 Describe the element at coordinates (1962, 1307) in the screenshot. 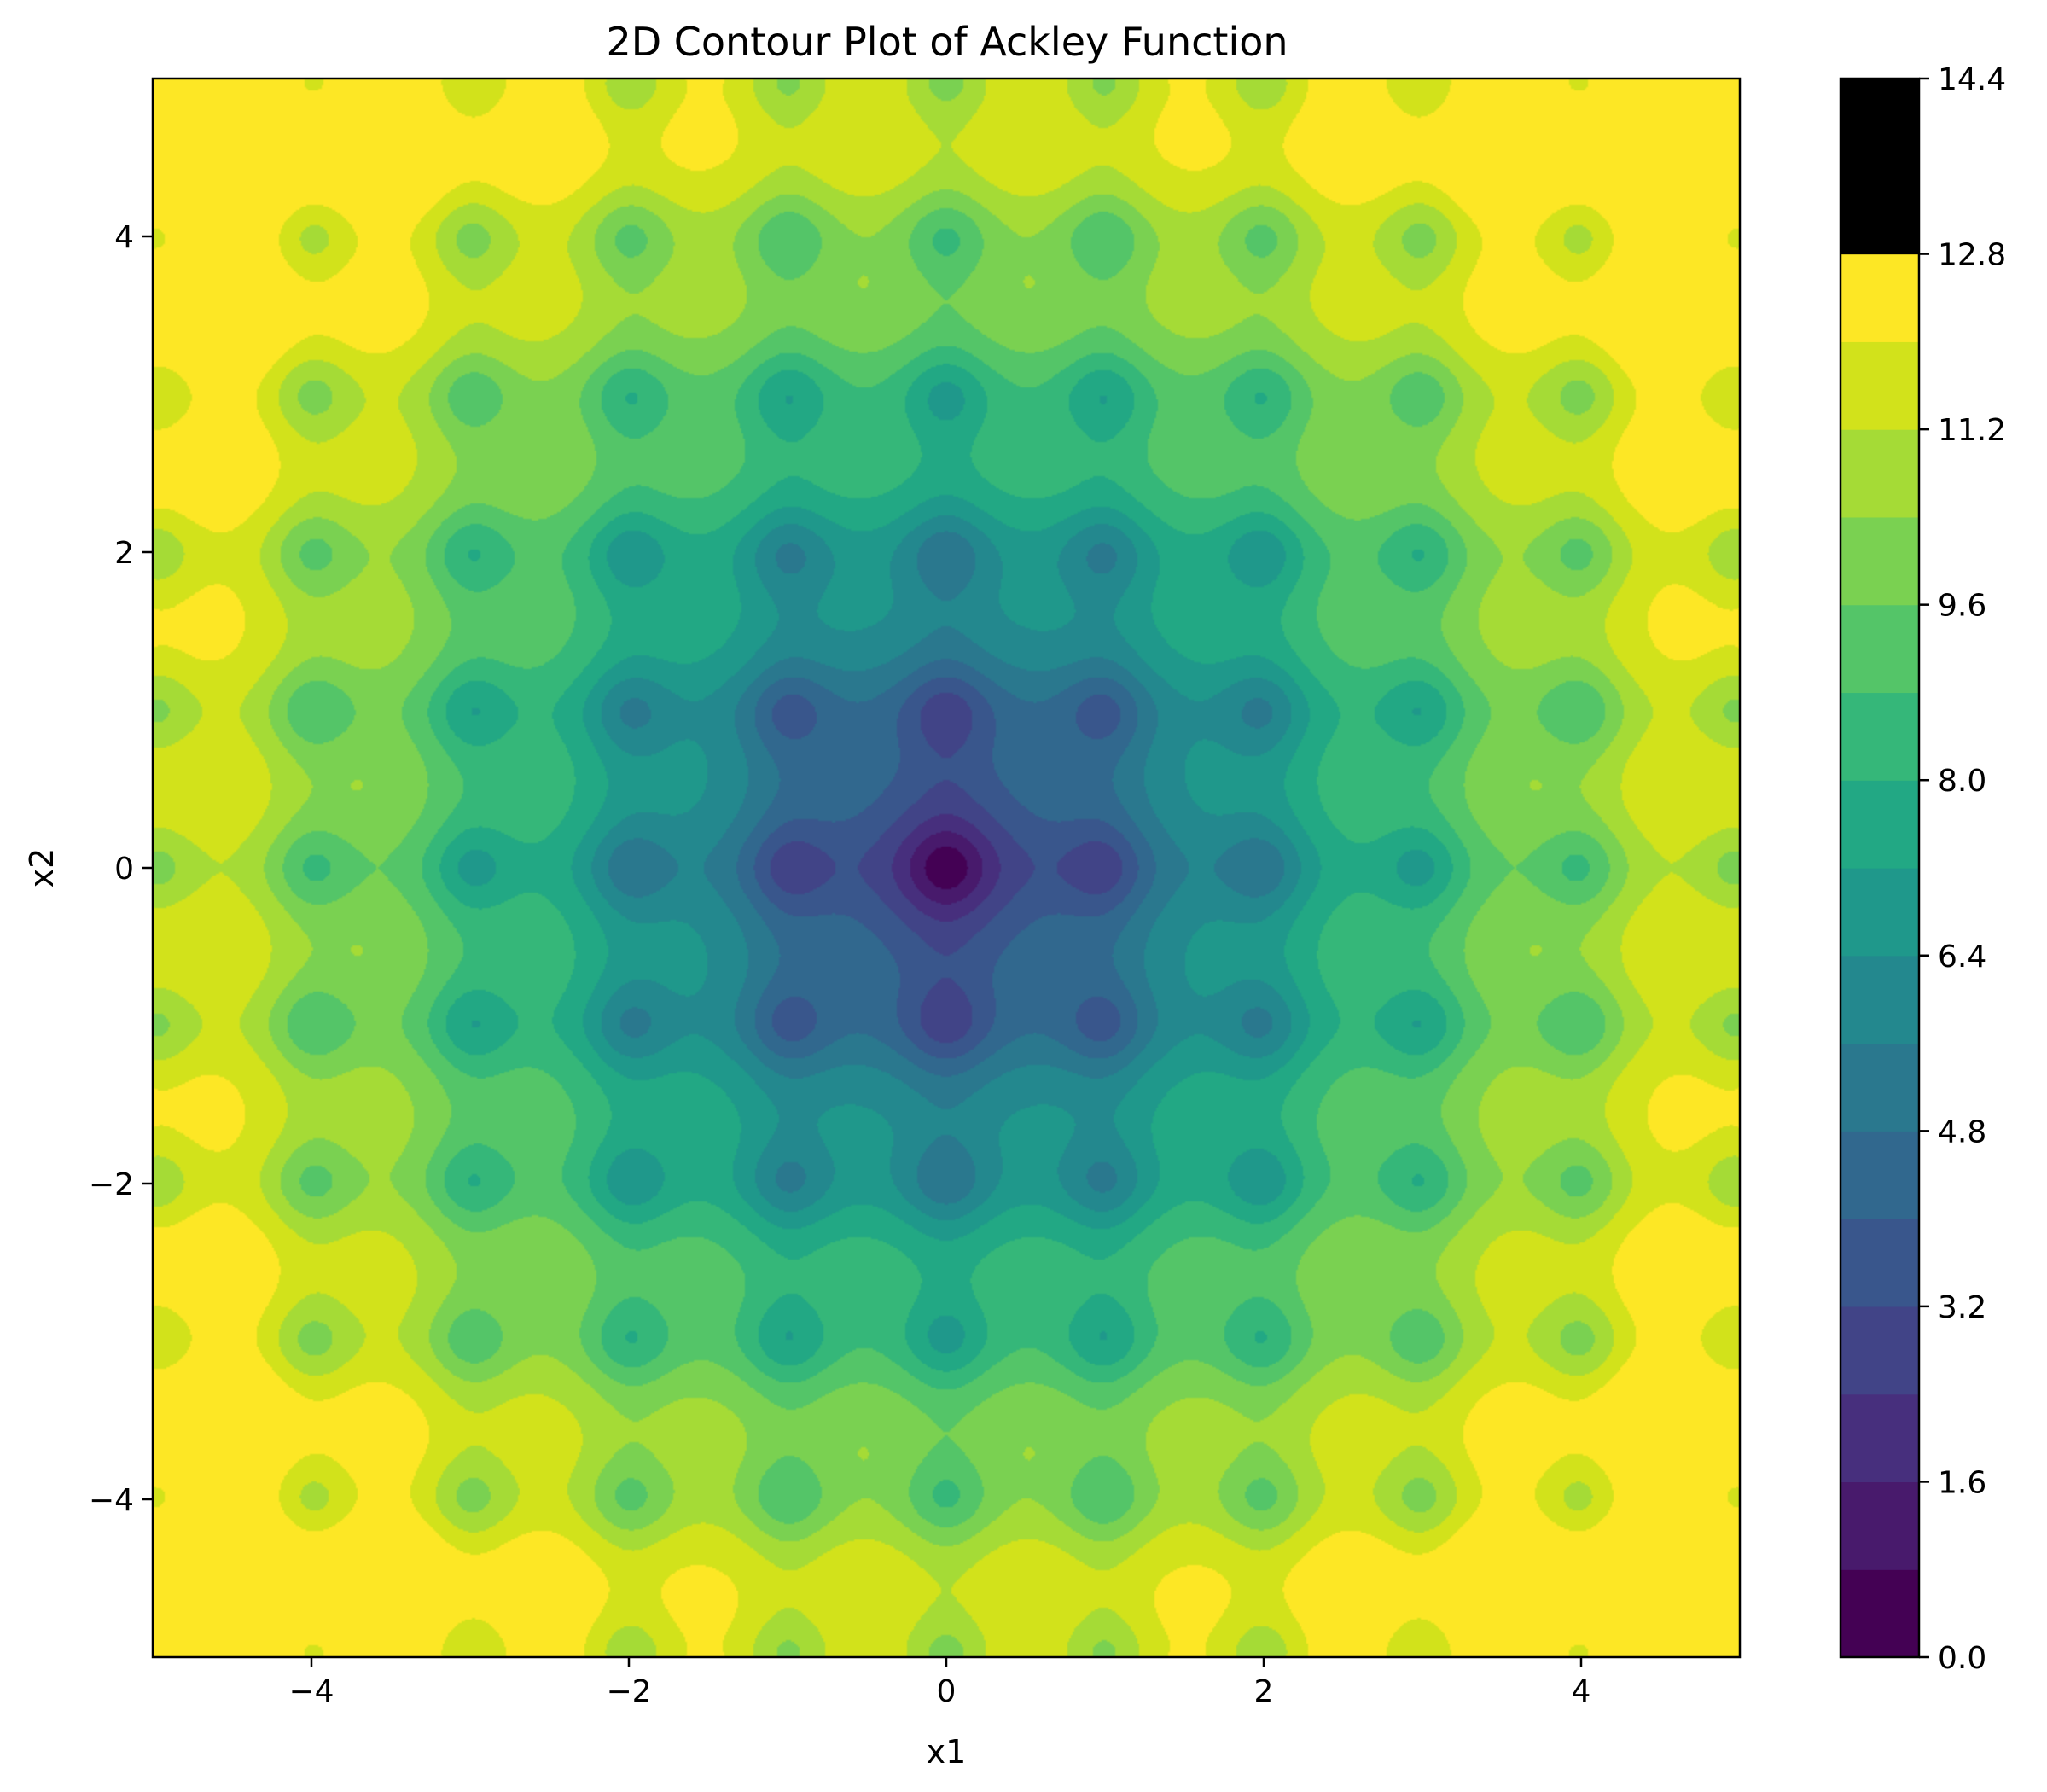

I see `colorbar-tick-label: 3.2` at that location.